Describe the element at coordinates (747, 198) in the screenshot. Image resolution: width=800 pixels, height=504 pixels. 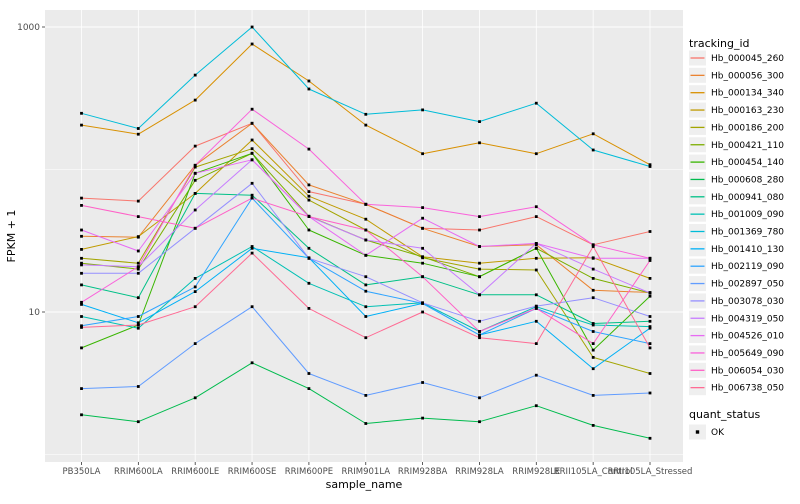
I see `legend-label: Hb_000941_080` at that location.